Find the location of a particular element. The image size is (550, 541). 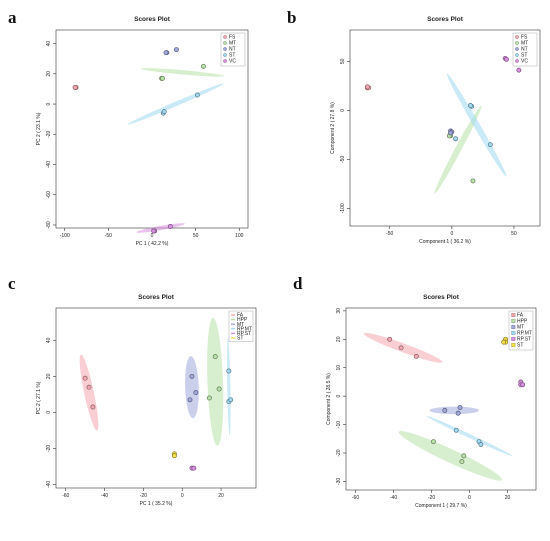

x-axis-label: PC 1 ( 42.2 %) is located at coordinates (152, 244).